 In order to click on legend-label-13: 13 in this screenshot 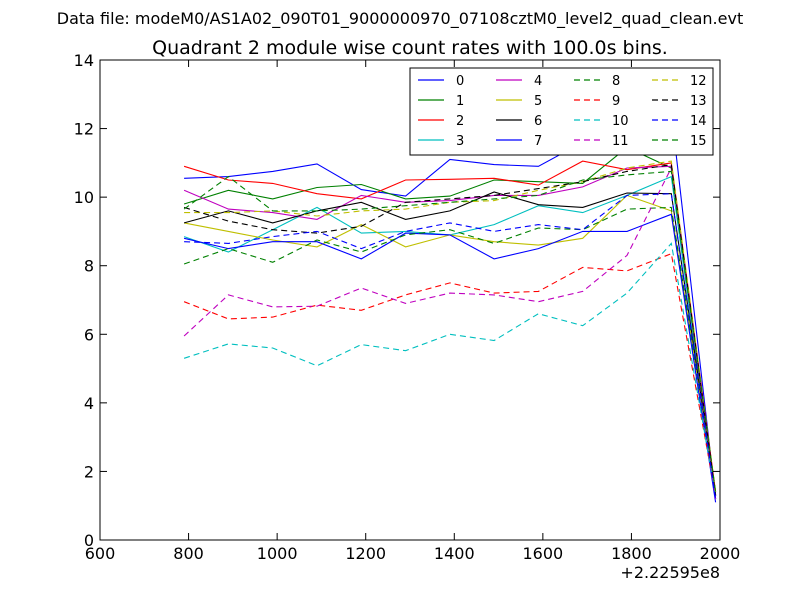, I will do `click(698, 101)`.